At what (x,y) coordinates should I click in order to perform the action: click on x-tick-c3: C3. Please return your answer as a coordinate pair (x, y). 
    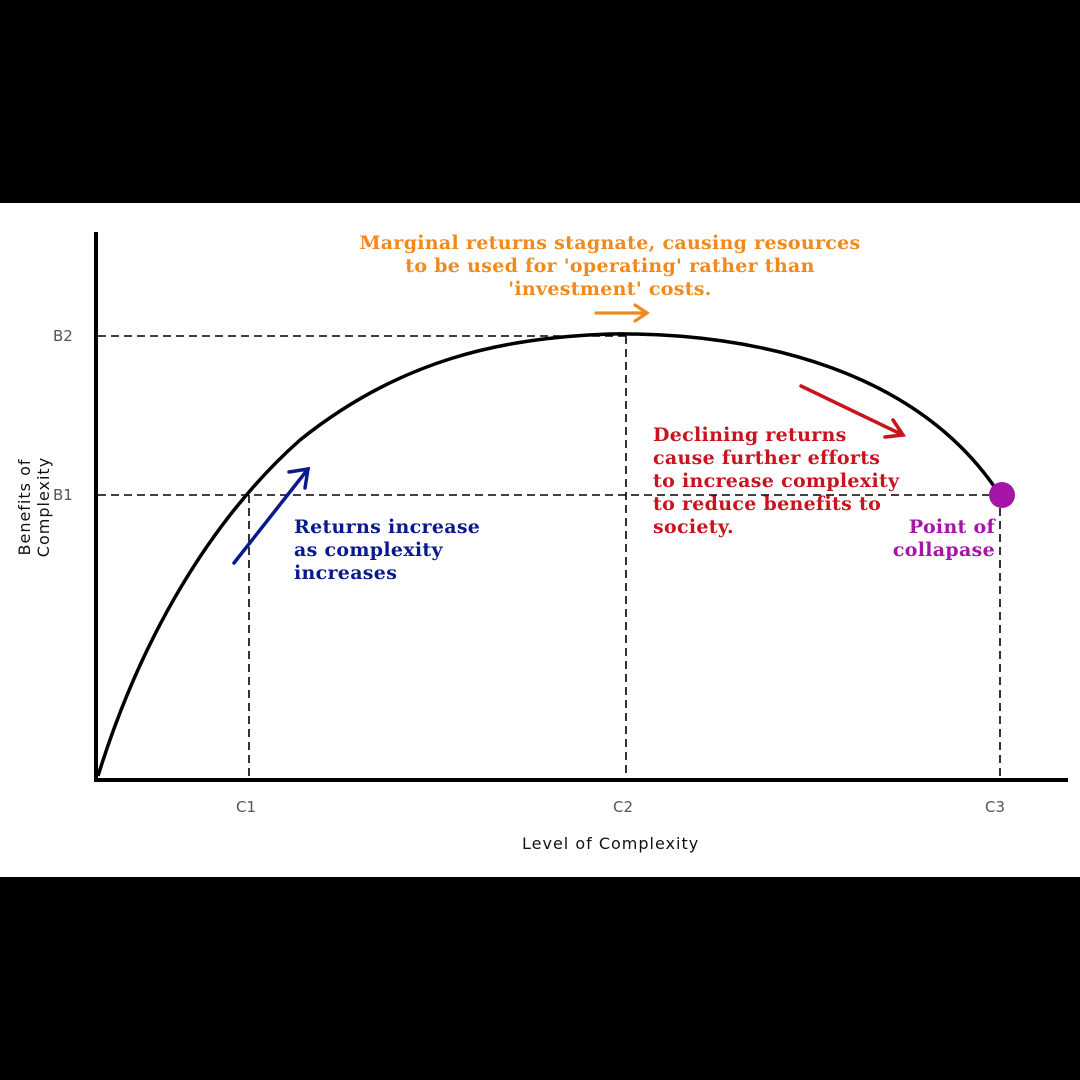
    Looking at the image, I should click on (995, 807).